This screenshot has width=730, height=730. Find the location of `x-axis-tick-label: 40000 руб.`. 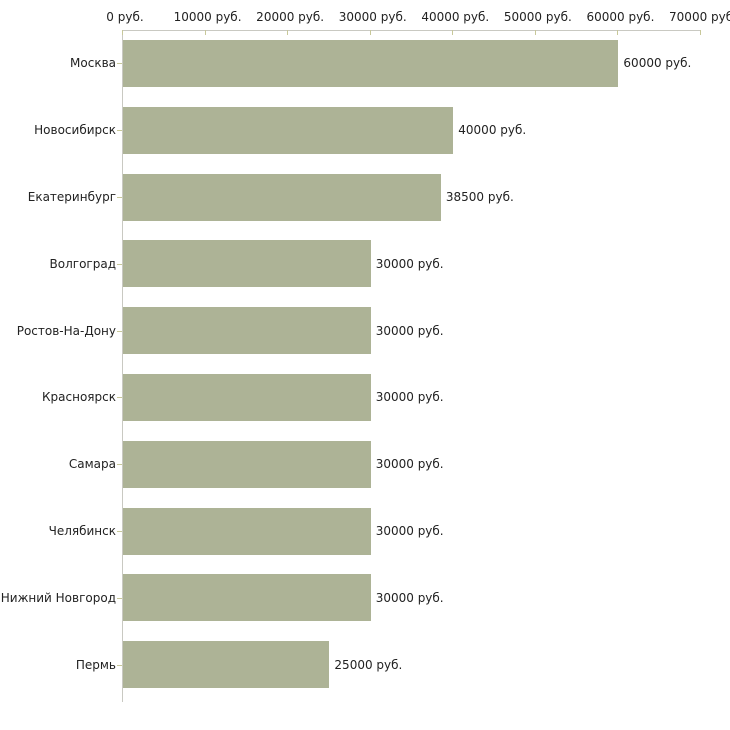

x-axis-tick-label: 40000 руб. is located at coordinates (455, 17).